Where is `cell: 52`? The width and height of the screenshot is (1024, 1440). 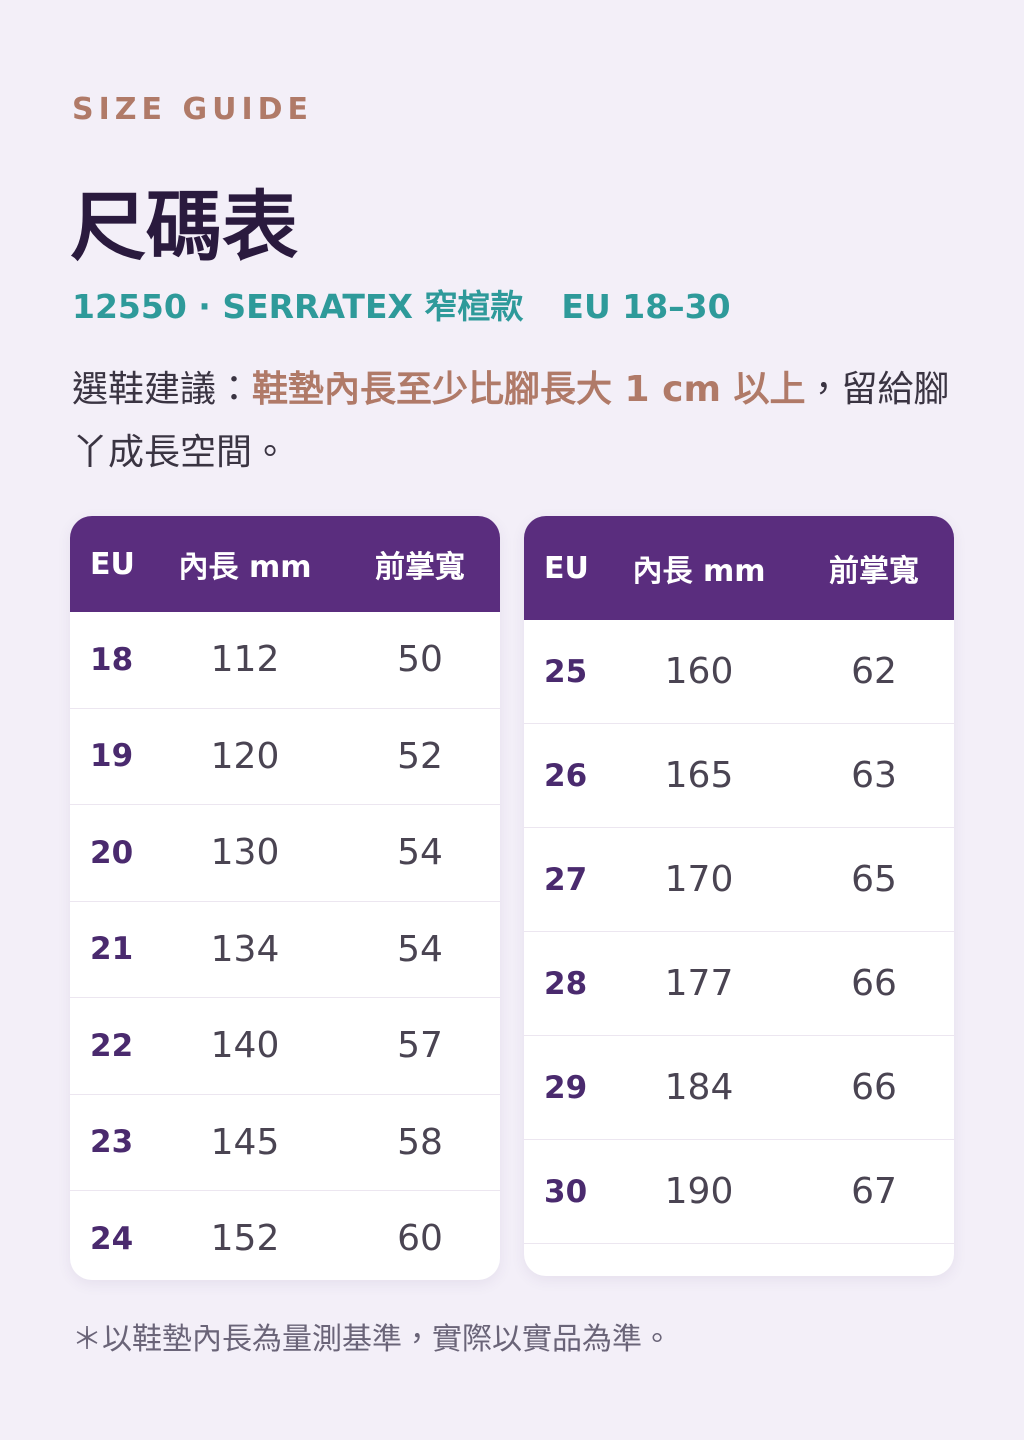 cell: 52 is located at coordinates (420, 756).